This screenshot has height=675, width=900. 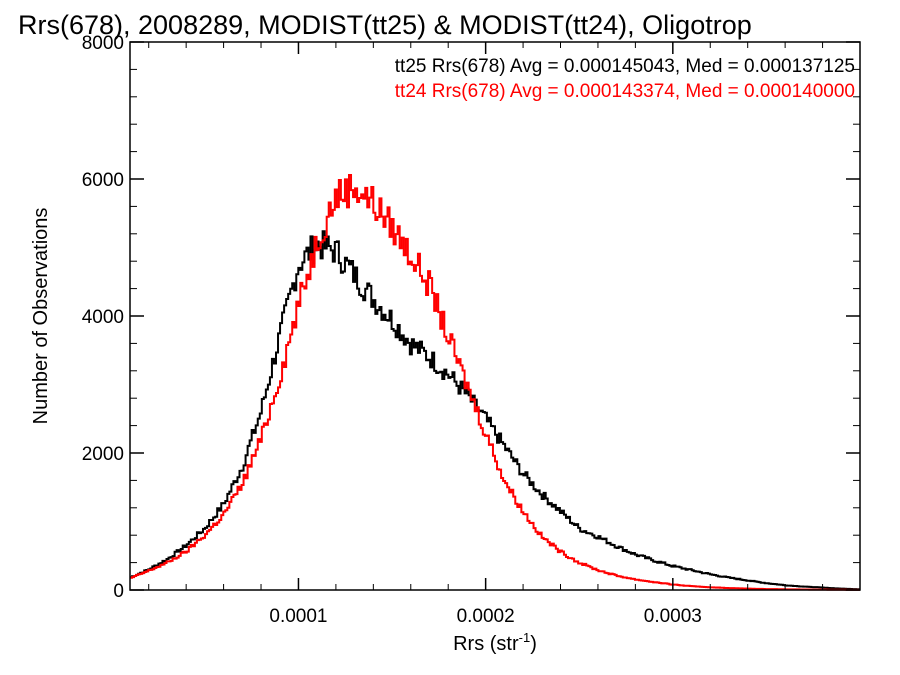 I want to click on x-tick-label: 0.0001, so click(x=298, y=616).